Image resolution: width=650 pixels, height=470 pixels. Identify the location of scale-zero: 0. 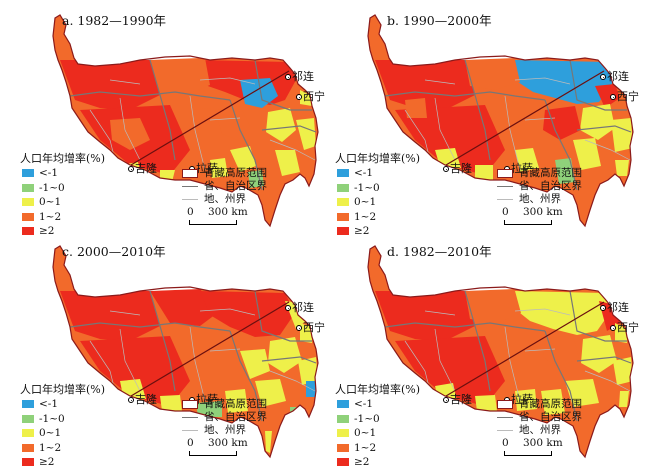
(190, 212).